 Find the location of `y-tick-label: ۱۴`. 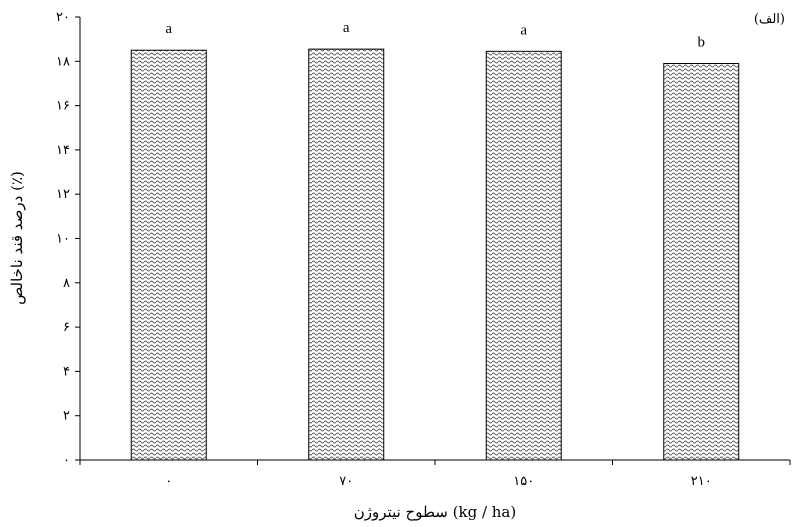

y-tick-label: ۱۴ is located at coordinates (63, 150).